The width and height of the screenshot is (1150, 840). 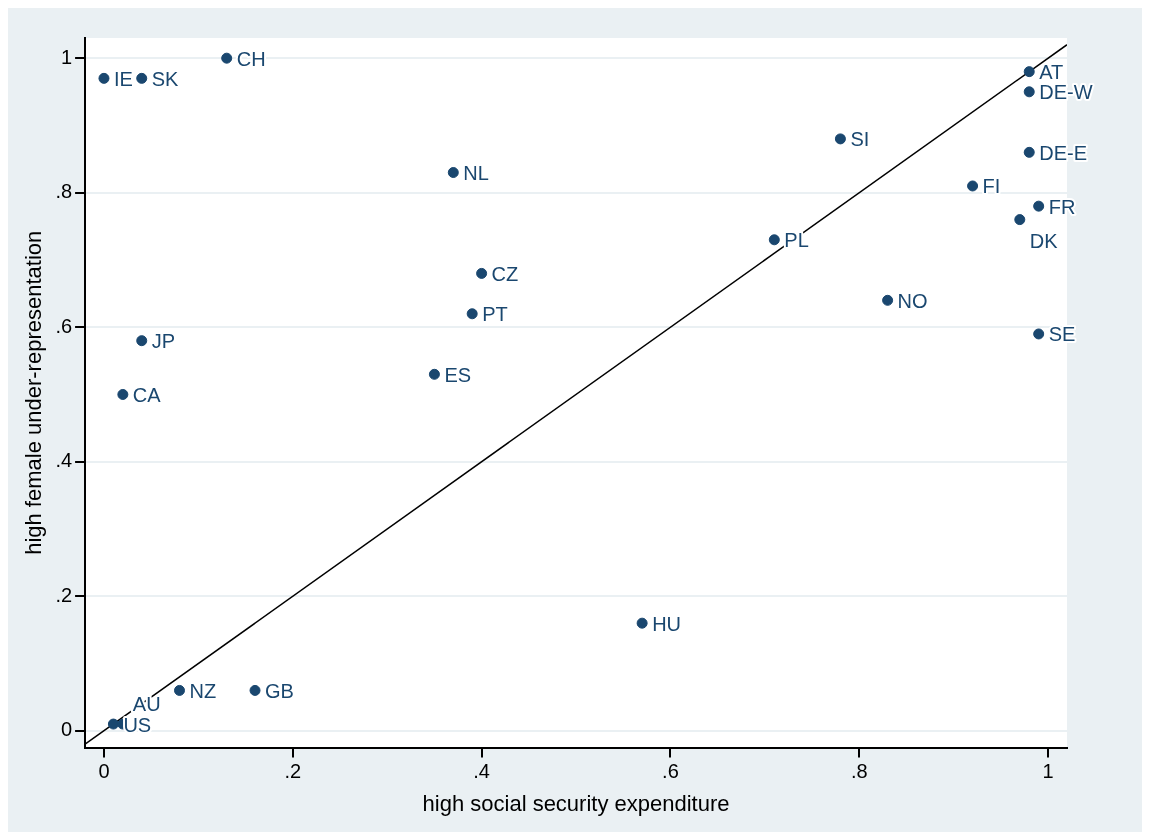 I want to click on x-axis-title: high social security expenditure, so click(x=576, y=803).